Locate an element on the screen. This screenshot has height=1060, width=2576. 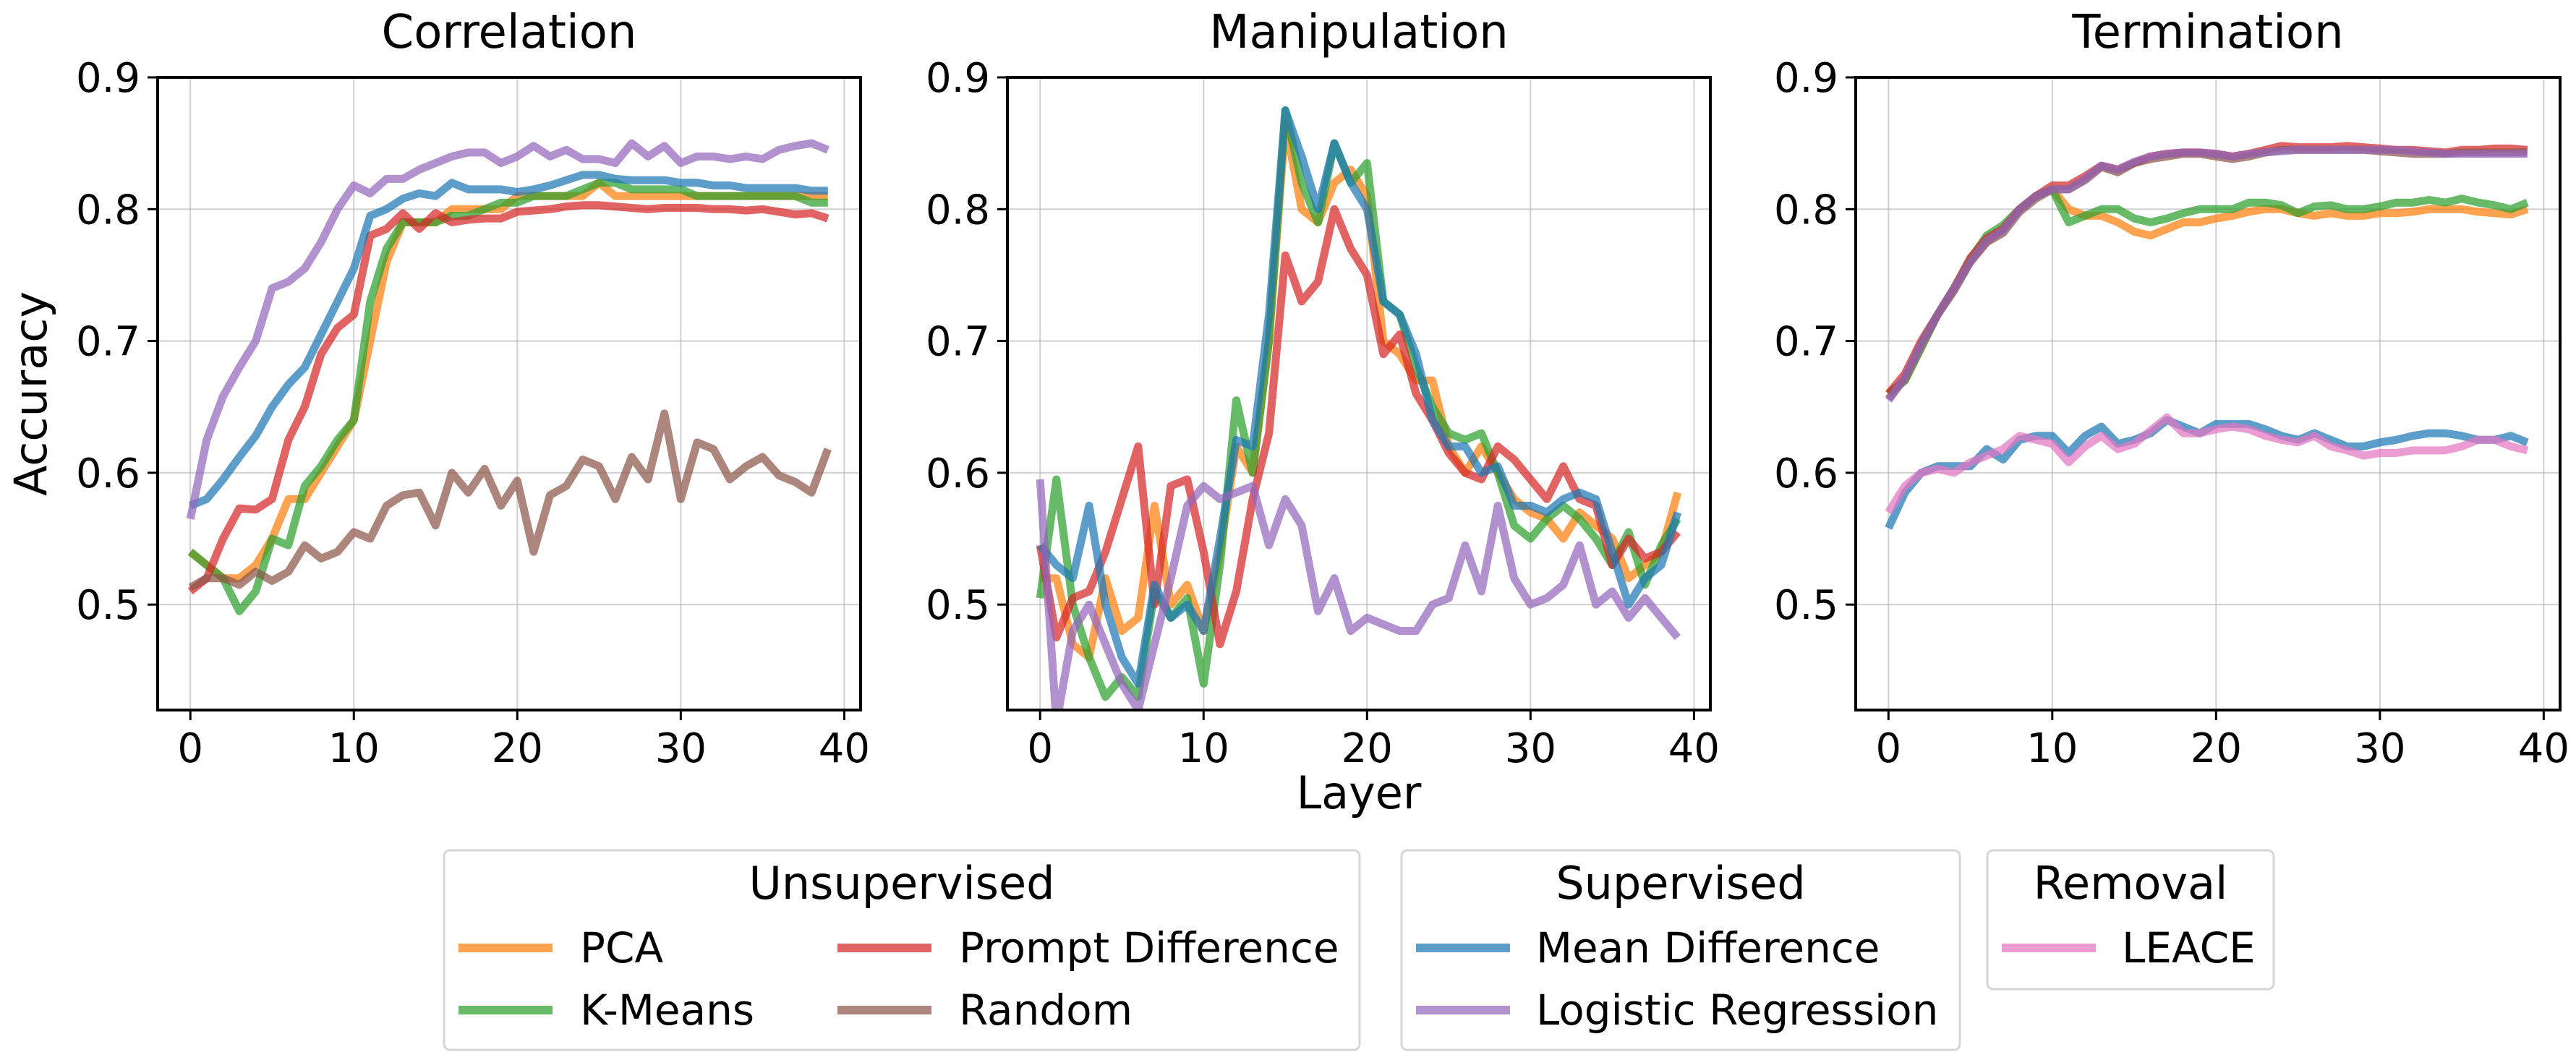
legend-label-mean-difference: Mean Difference is located at coordinates (1708, 948).